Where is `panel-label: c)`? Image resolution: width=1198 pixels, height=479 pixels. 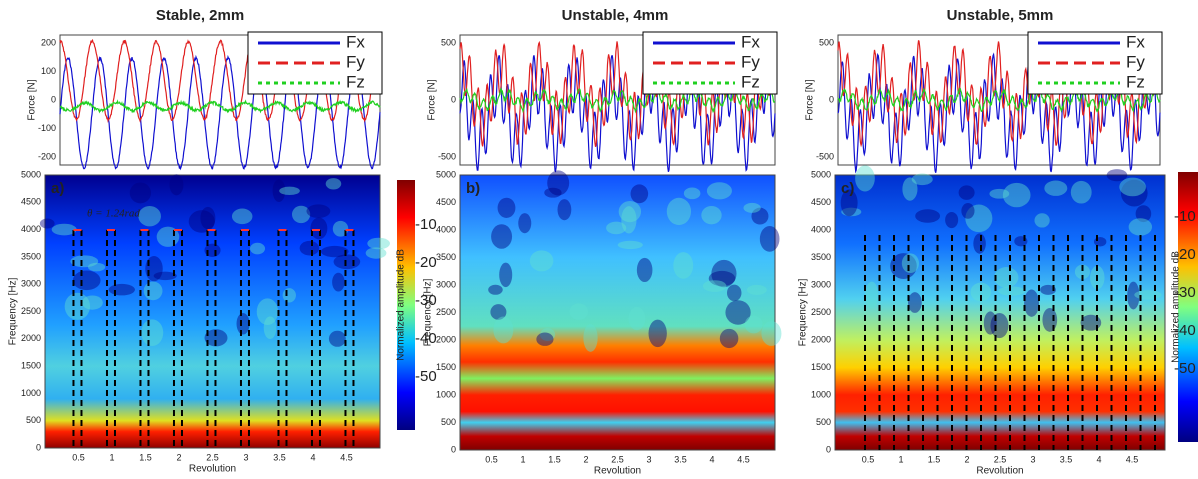
panel-label: c) is located at coordinates (847, 188).